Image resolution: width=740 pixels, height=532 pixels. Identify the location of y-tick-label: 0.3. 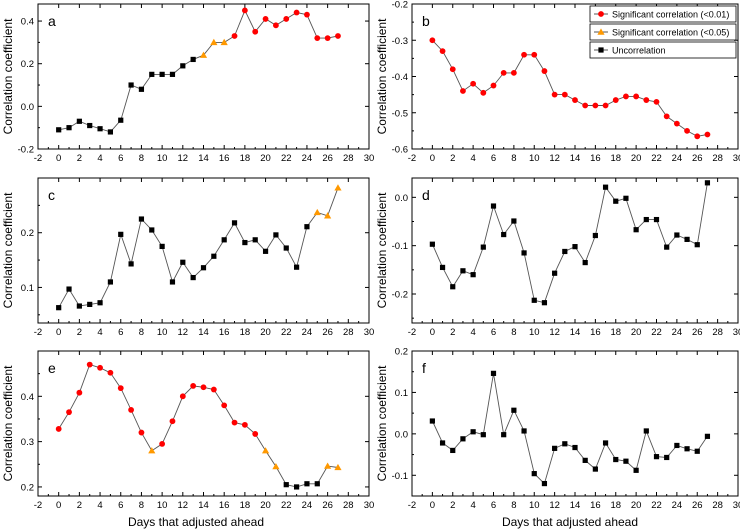
(27, 442).